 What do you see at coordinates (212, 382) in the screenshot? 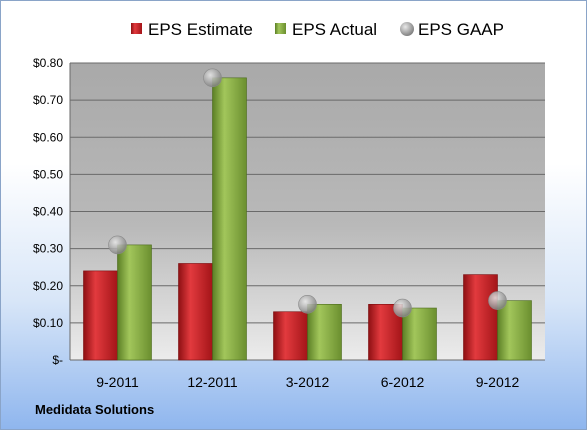
I see `x-tick-label: 12-2011` at bounding box center [212, 382].